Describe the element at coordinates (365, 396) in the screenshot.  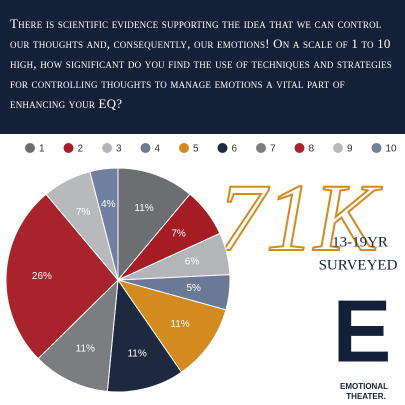
I see `brand-line-2: THEATER.` at that location.